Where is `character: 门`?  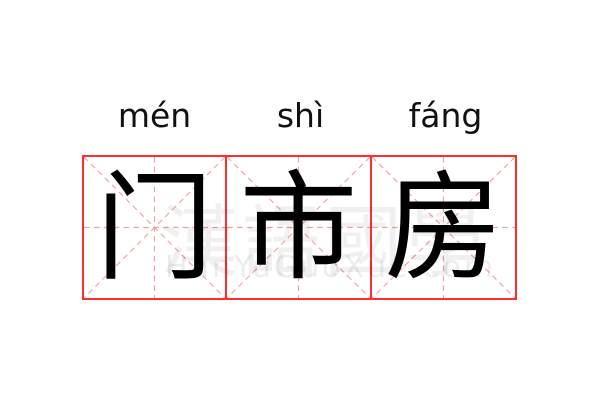
character: 门 is located at coordinates (154, 227).